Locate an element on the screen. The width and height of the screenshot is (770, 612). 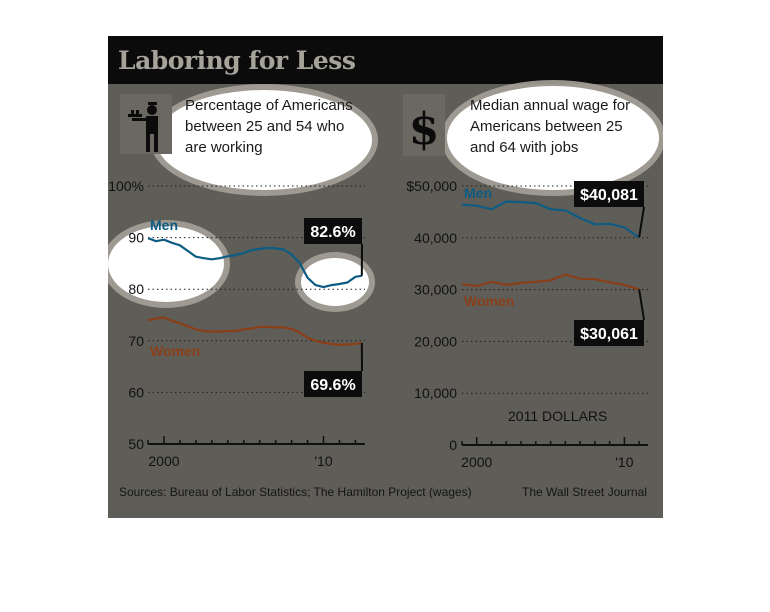
y-tick-label: 40,000 is located at coordinates (435, 238).